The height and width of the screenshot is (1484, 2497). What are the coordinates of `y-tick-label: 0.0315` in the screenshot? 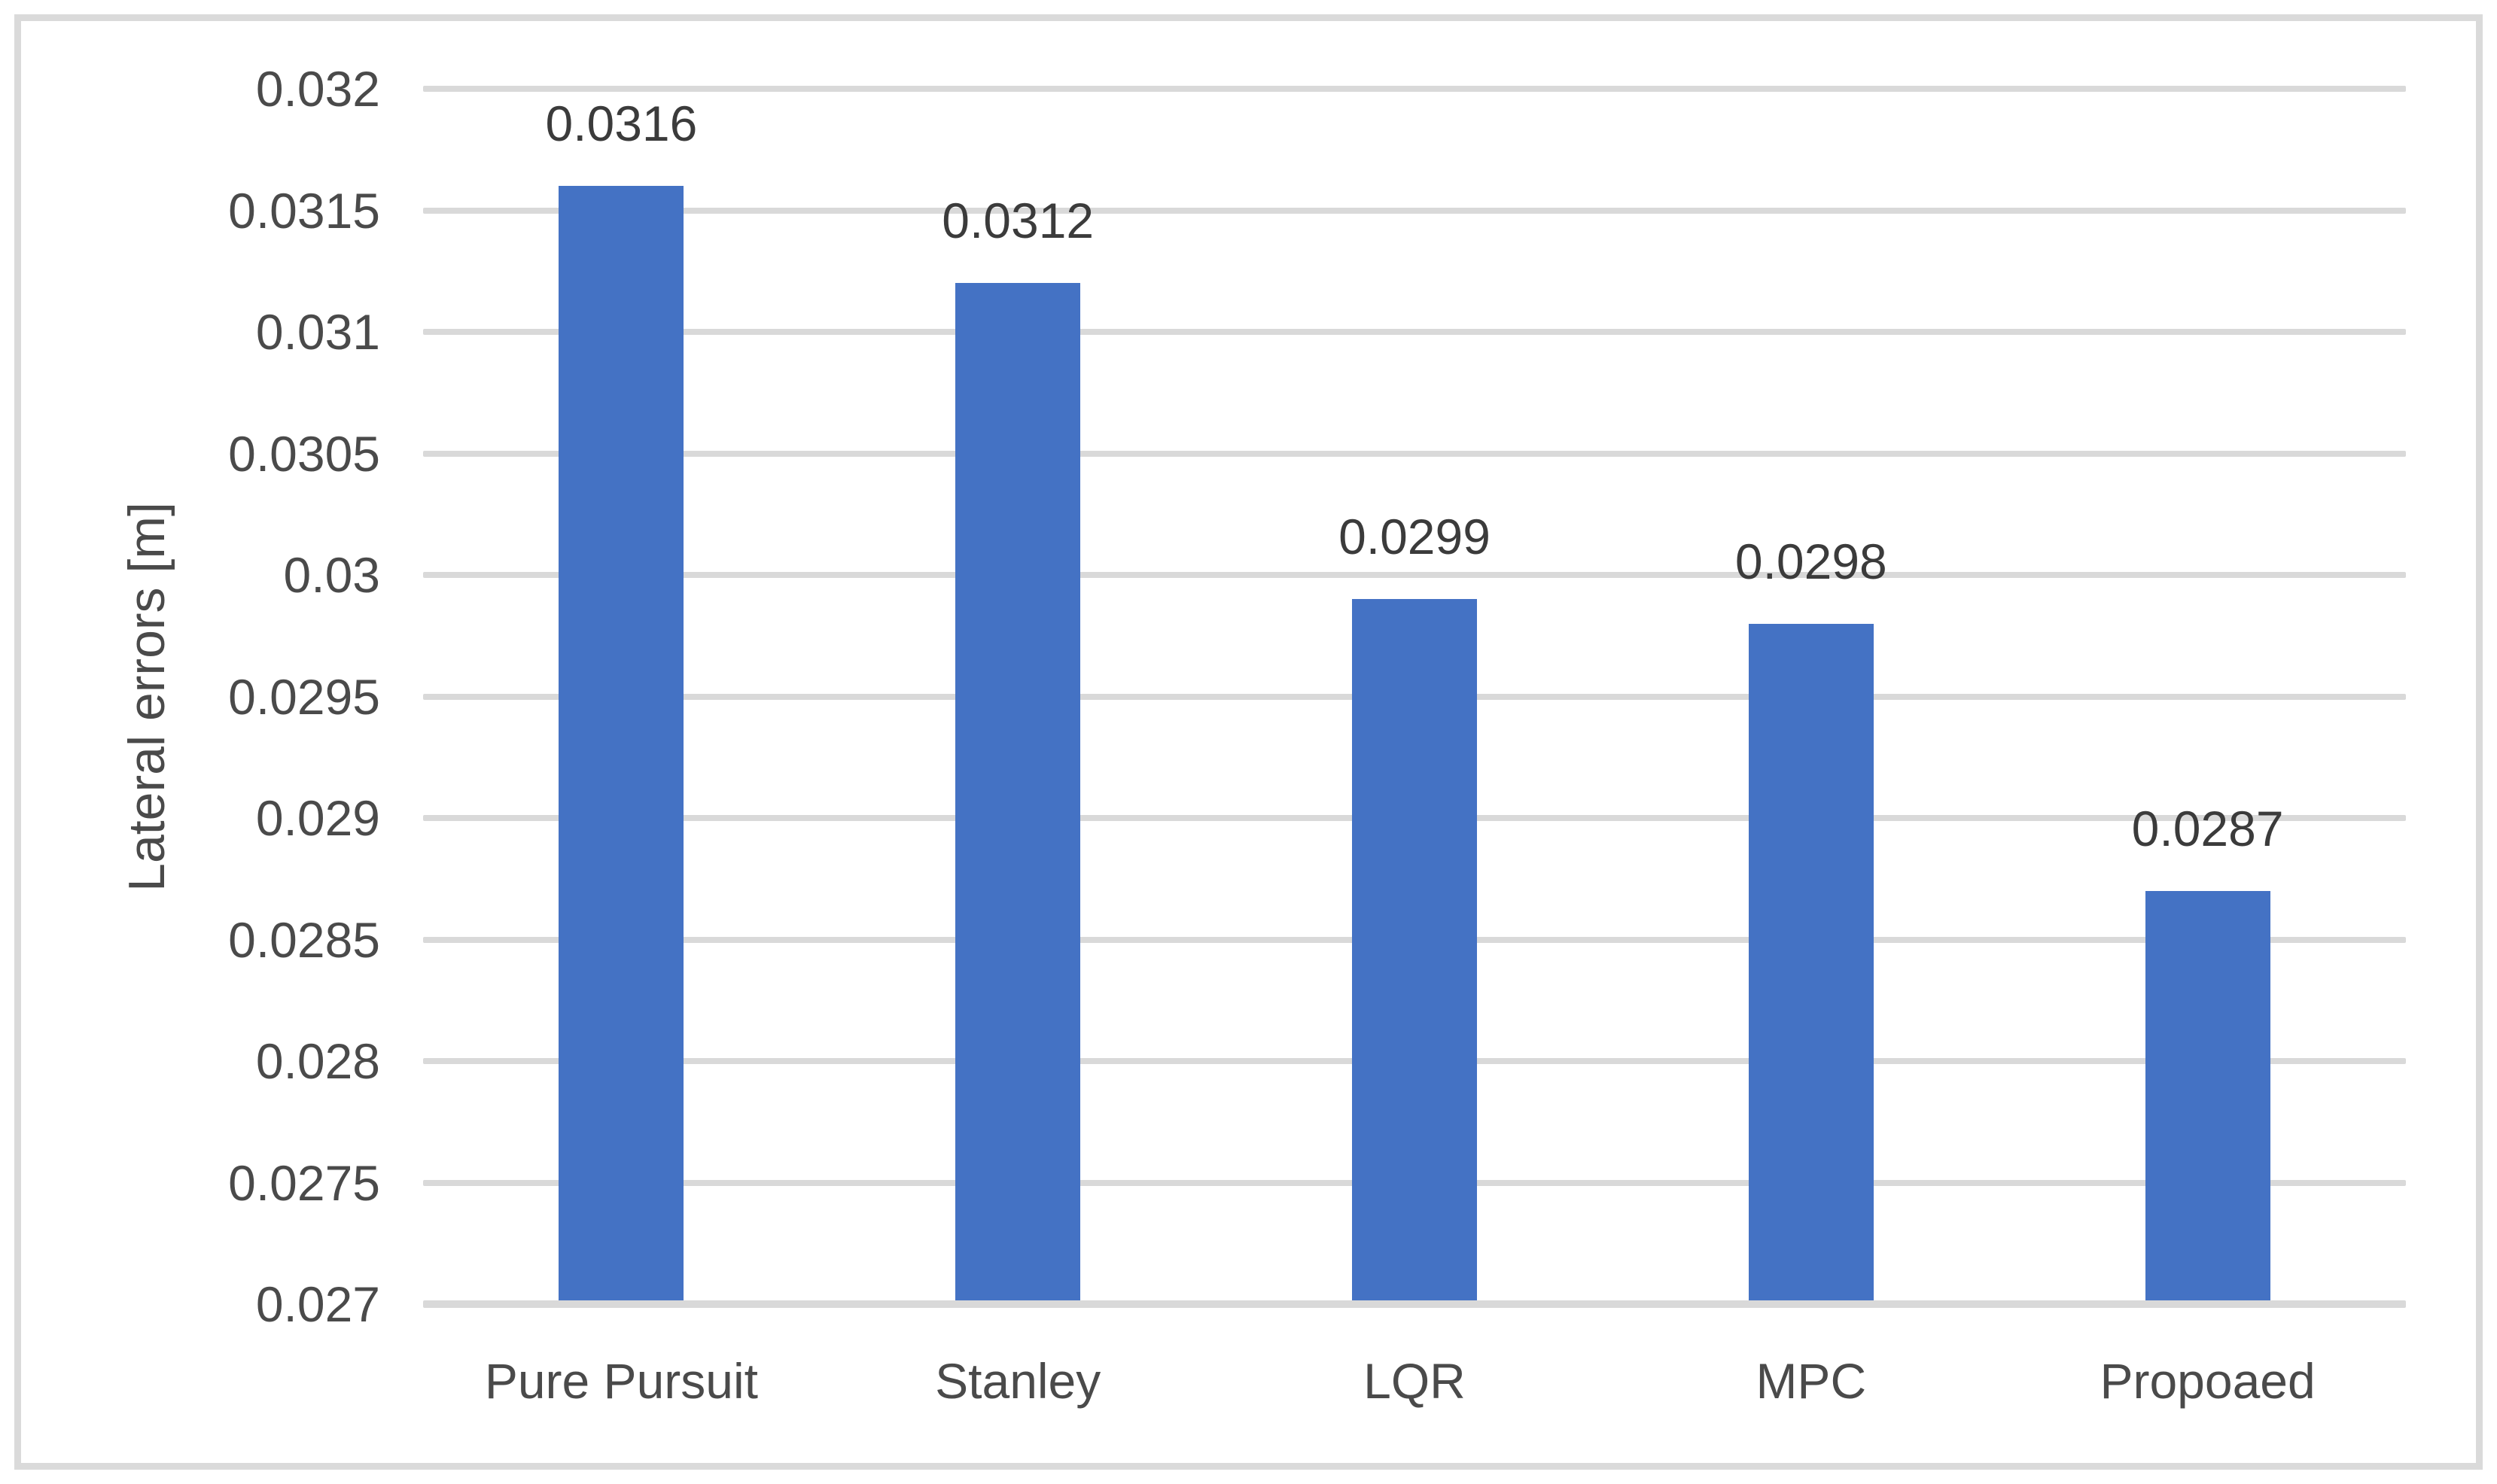 It's located at (304, 210).